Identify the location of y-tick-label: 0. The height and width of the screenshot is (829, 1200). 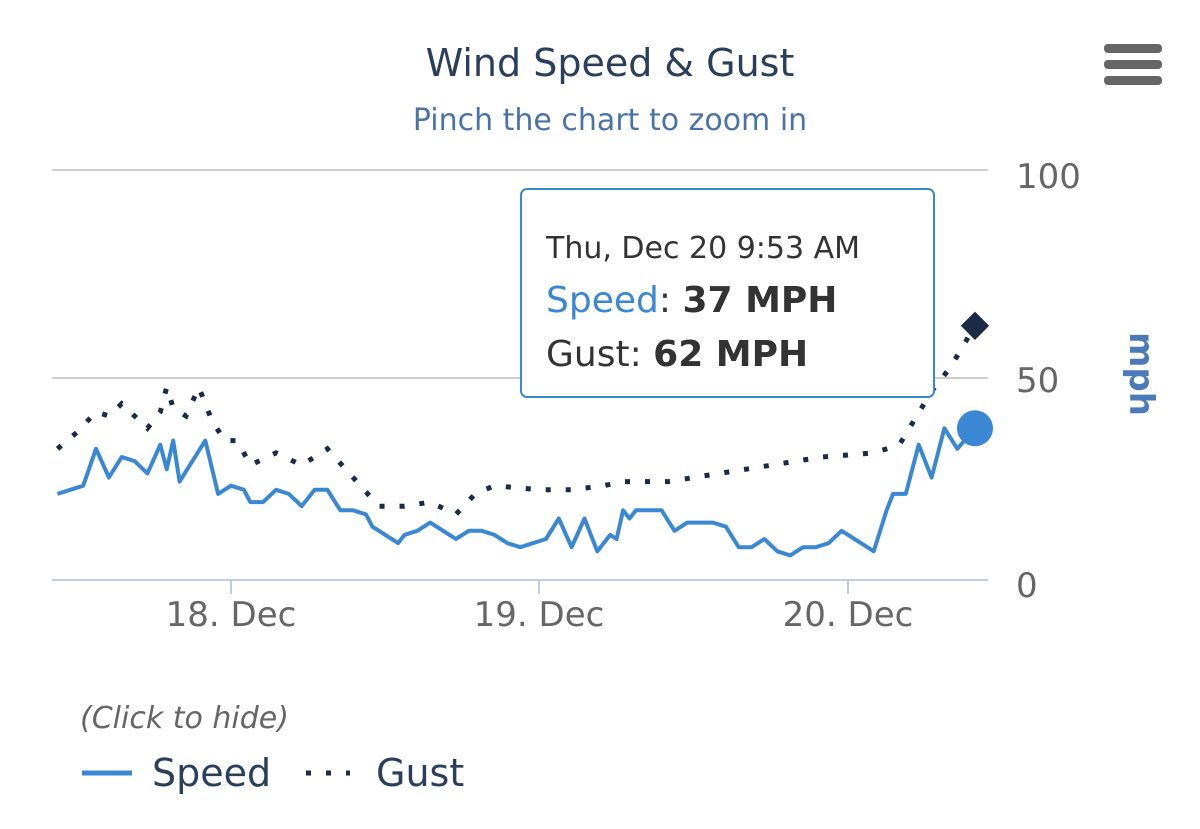
(1027, 586).